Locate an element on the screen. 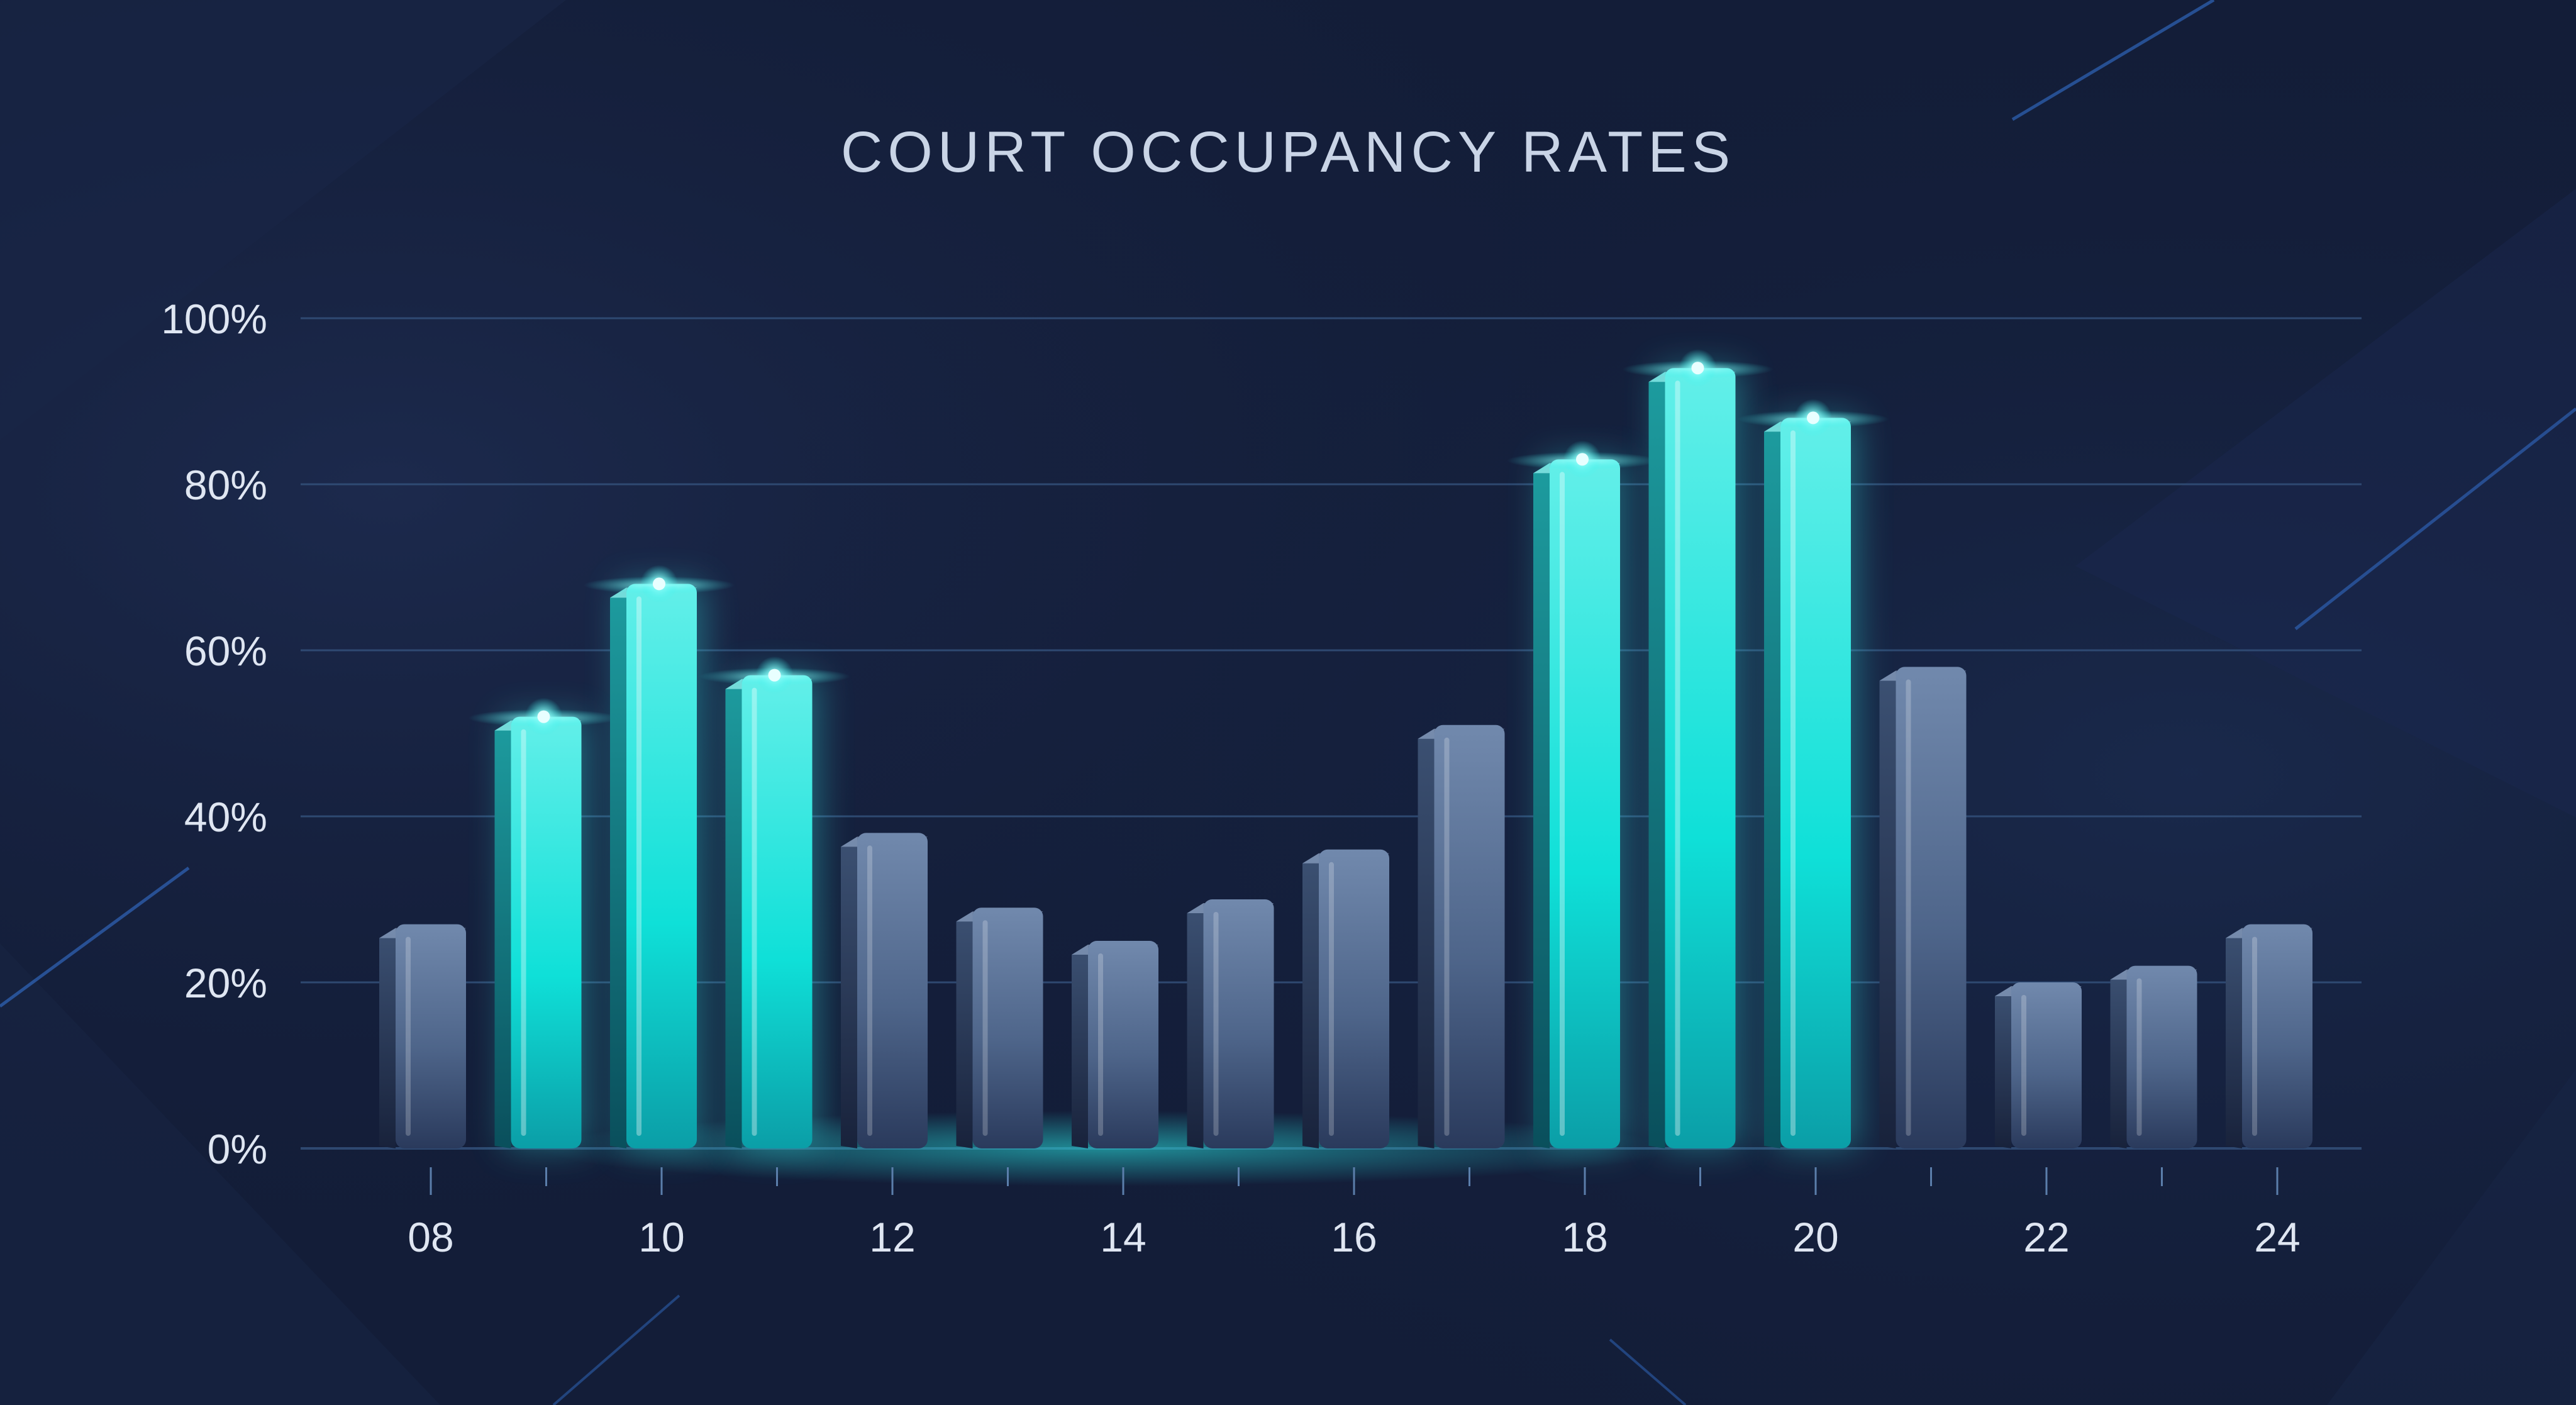 The image size is (2576, 1405). x-tick-label: 22 is located at coordinates (2046, 1237).